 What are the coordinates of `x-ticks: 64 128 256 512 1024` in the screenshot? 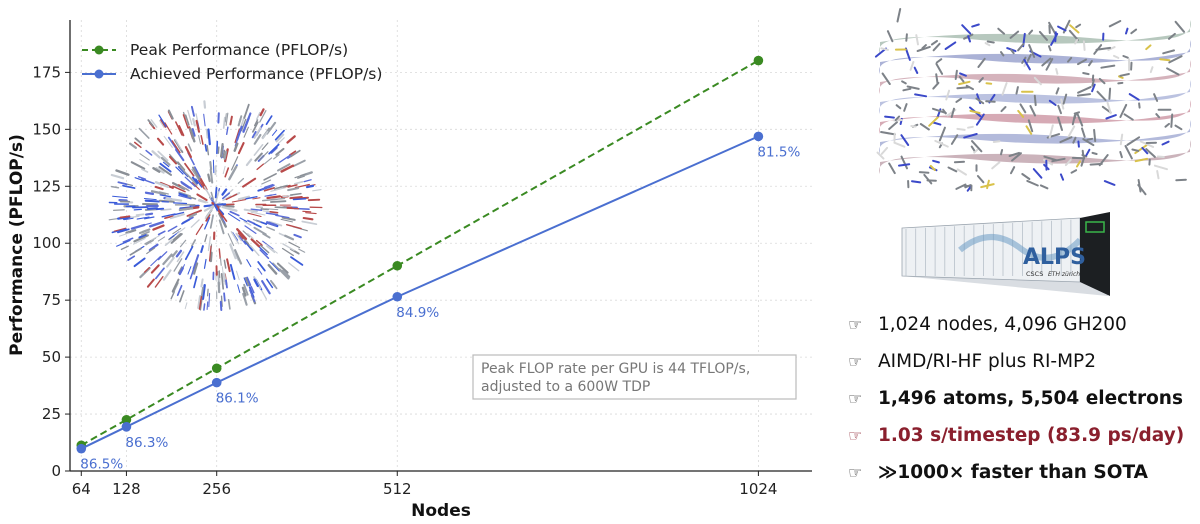 It's located at (424, 484).